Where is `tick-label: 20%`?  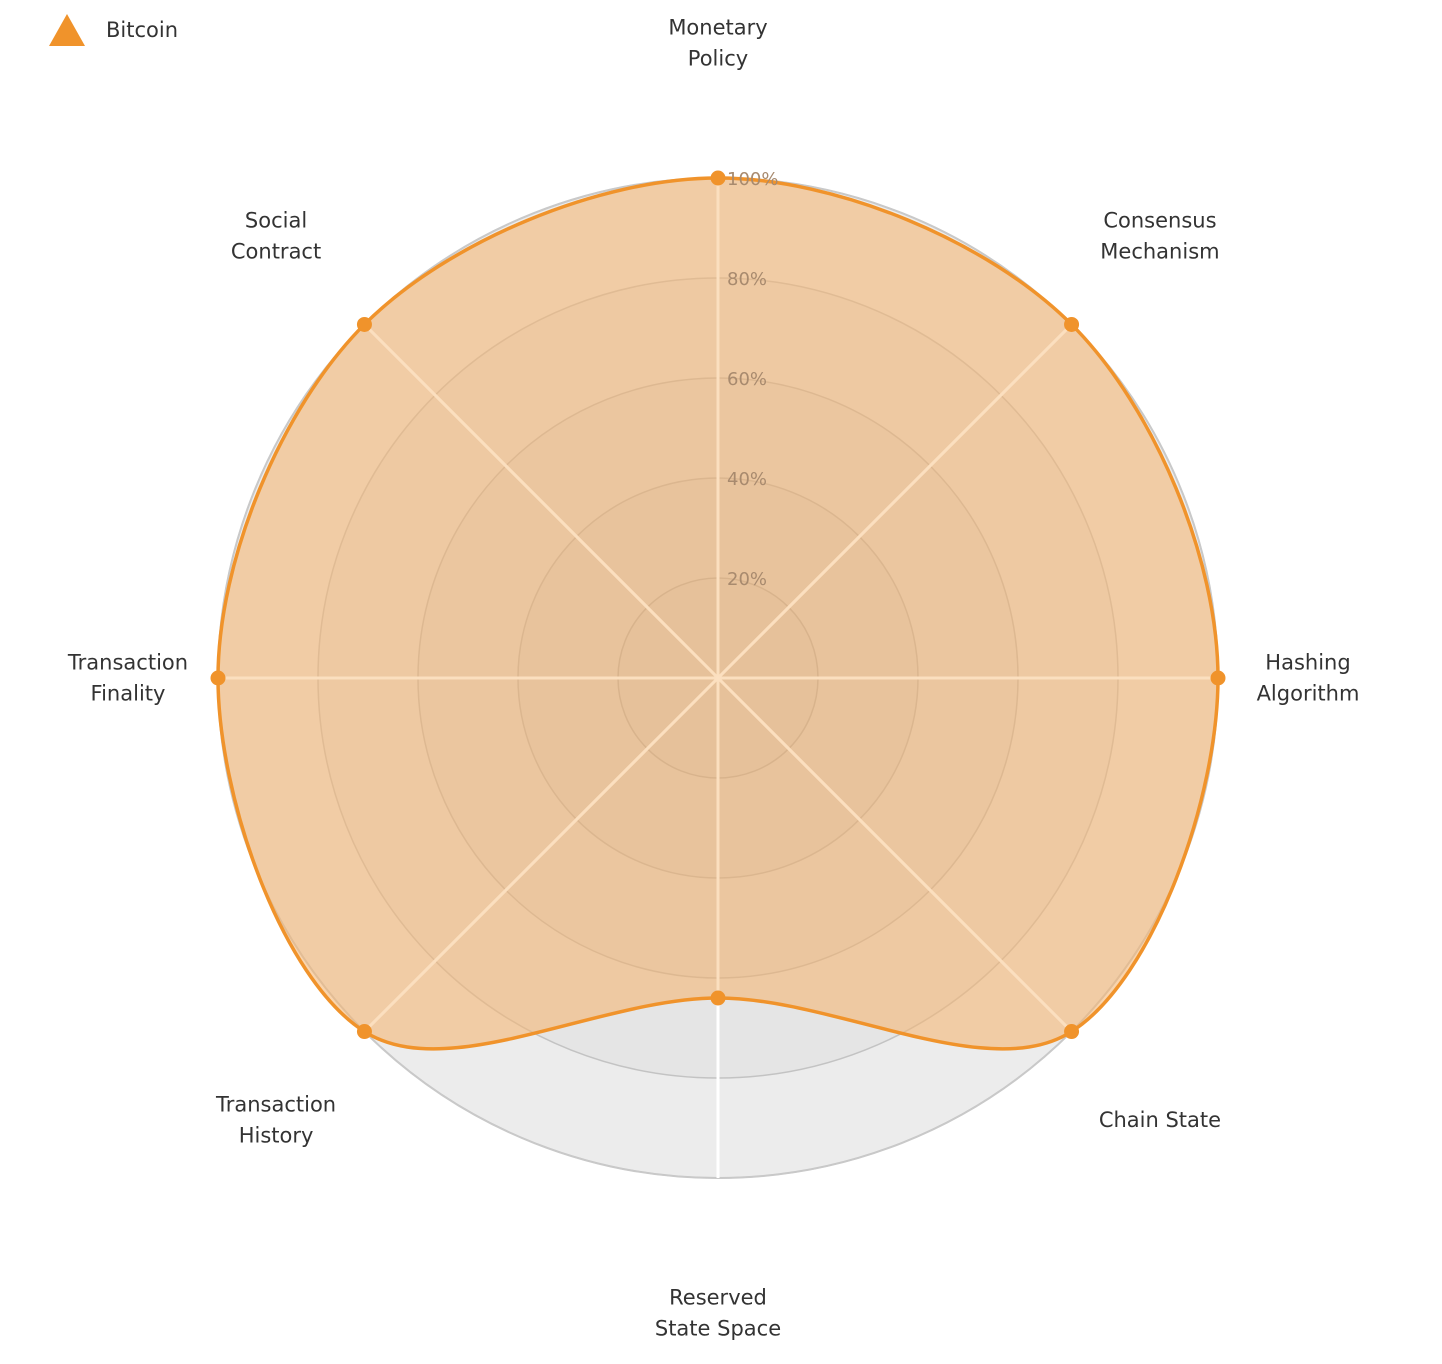
tick-label: 20% is located at coordinates (747, 579).